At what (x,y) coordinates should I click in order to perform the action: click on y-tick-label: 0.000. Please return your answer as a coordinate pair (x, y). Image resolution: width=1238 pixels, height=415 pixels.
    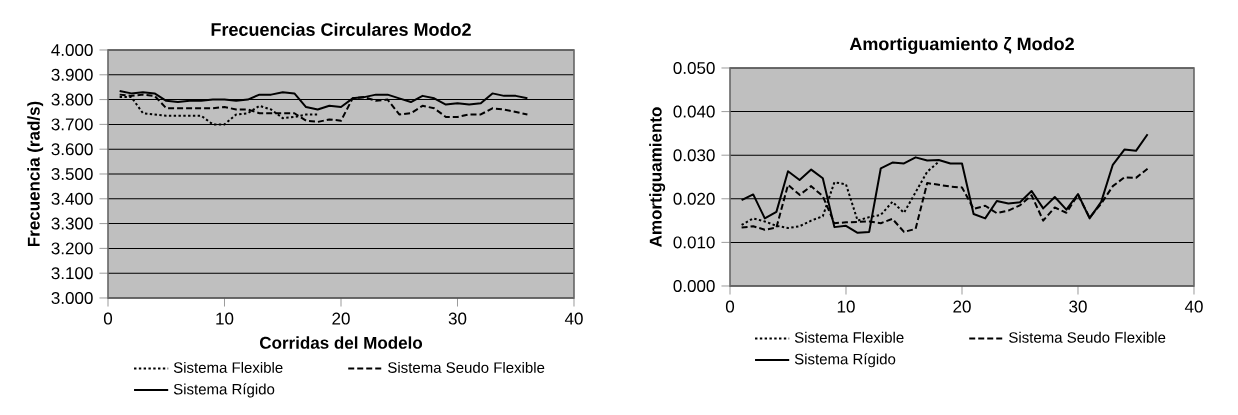
    Looking at the image, I should click on (694, 285).